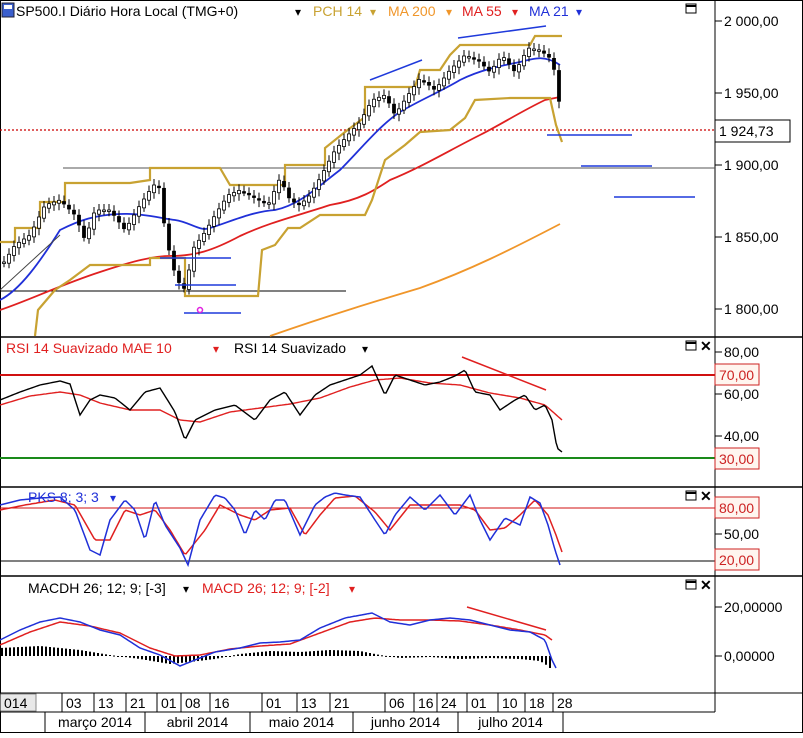 The width and height of the screenshot is (803, 738). Describe the element at coordinates (751, 309) in the screenshot. I see `price-tick: 1 800,00` at that location.